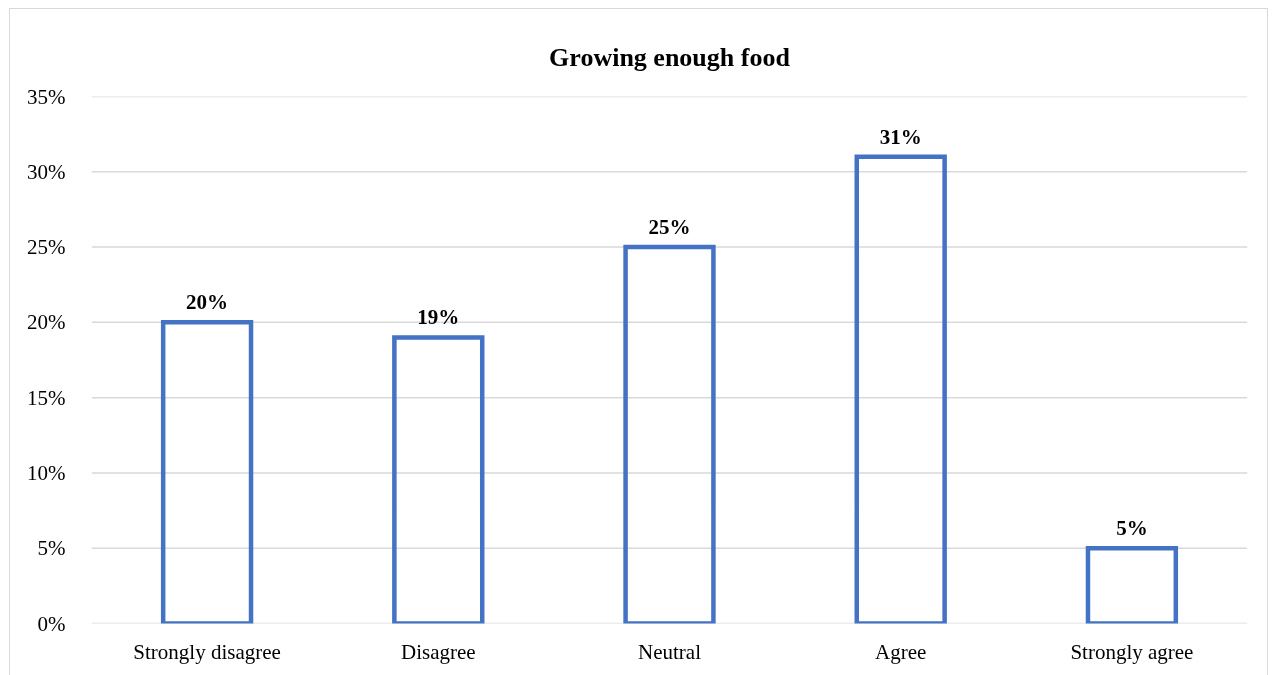 The image size is (1275, 675). I want to click on y-tick-label: 30%, so click(46, 171).